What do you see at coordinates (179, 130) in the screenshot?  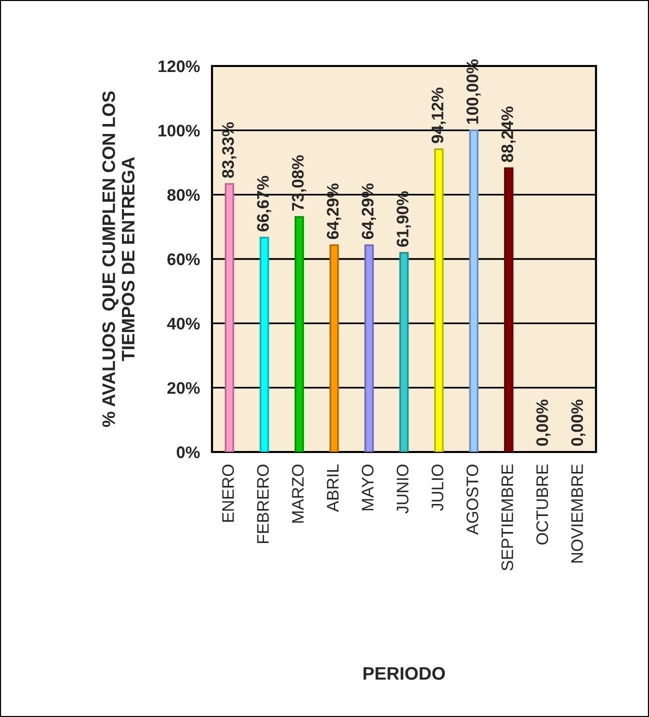 I see `y-tick-label: 100%` at bounding box center [179, 130].